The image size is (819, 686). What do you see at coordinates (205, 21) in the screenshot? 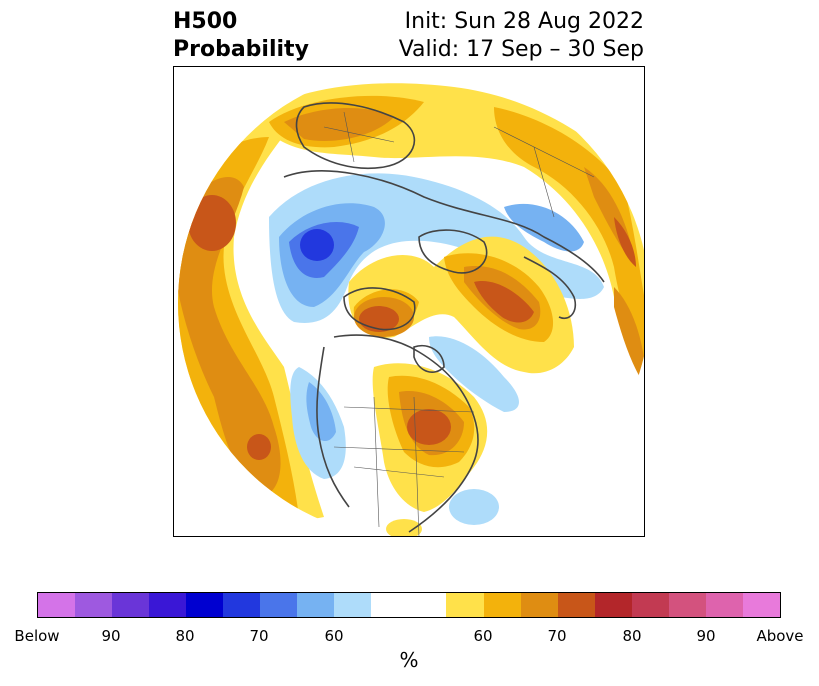
I see `title-line-1: H500` at bounding box center [205, 21].